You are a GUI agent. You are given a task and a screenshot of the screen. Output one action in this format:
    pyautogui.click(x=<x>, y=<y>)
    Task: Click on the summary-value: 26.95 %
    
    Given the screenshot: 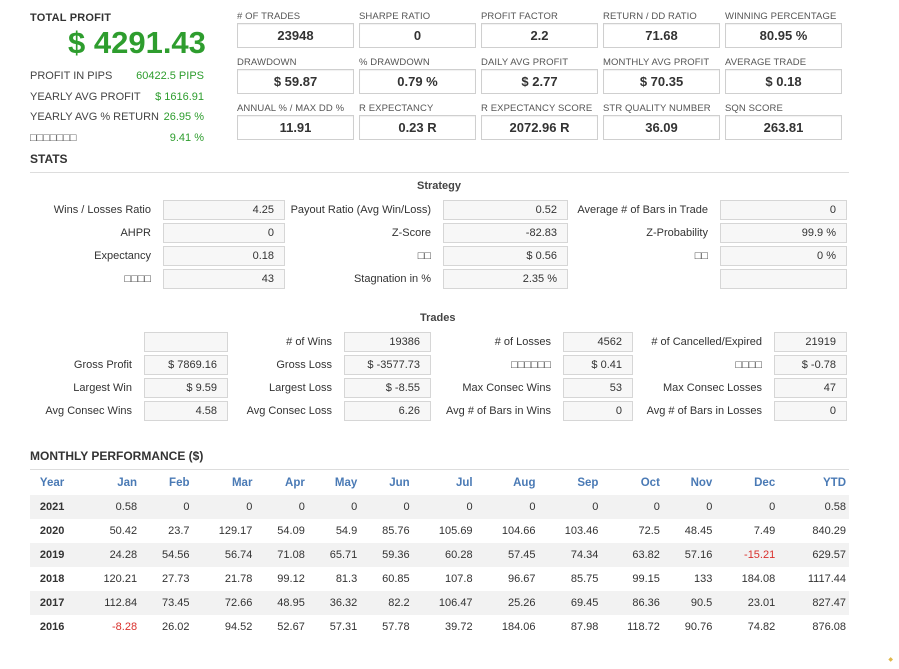 What is the action you would take?
    pyautogui.click(x=183, y=117)
    